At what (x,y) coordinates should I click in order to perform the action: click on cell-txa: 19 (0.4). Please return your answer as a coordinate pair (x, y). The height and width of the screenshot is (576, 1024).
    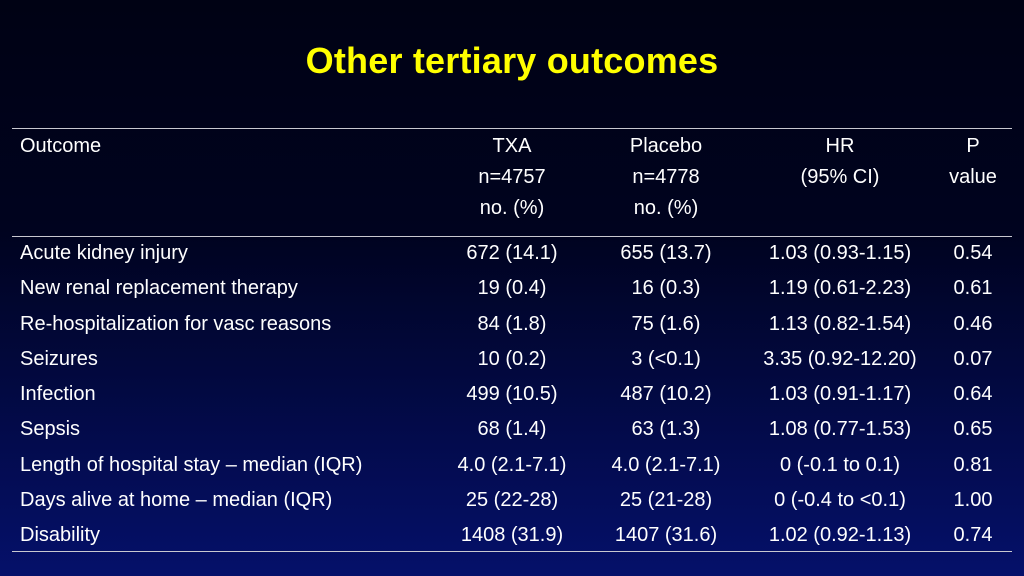
    Looking at the image, I should click on (512, 288).